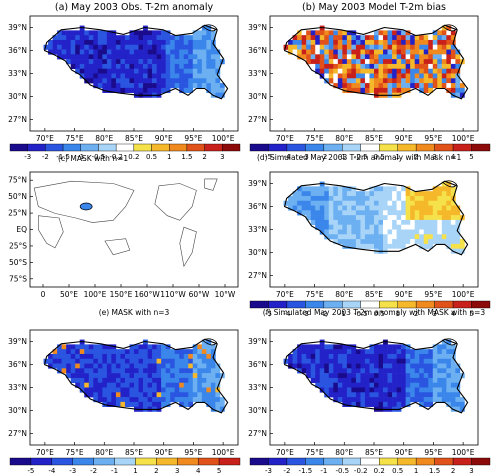 The width and height of the screenshot is (500, 475). What do you see at coordinates (156, 471) in the screenshot?
I see `colorbar-label: 2` at bounding box center [156, 471].